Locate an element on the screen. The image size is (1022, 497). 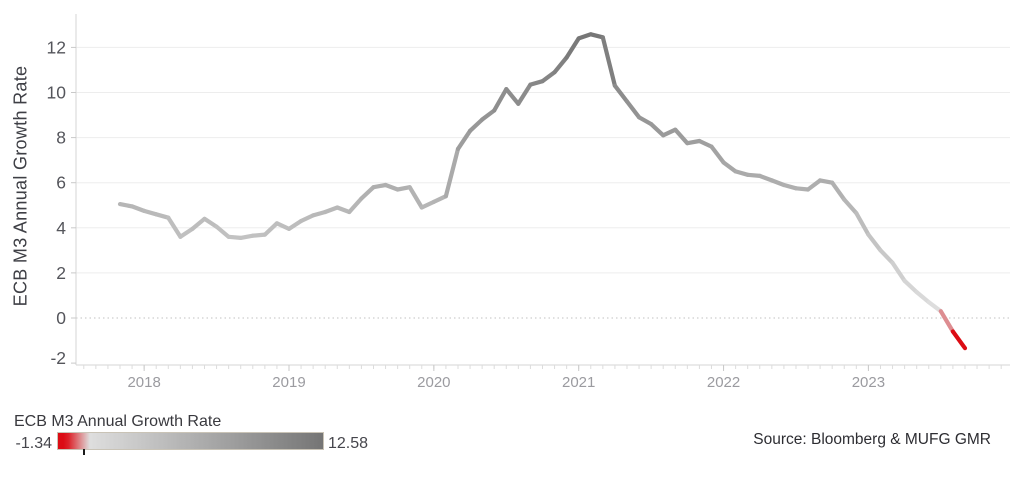
y-tick-label: 4 is located at coordinates (61, 228).